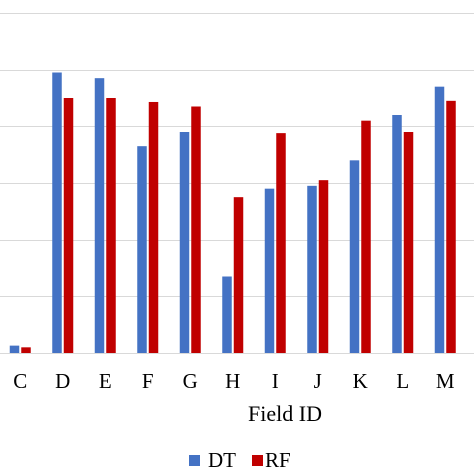 The image size is (474, 474). I want to click on bar-rf-i, so click(281, 243).